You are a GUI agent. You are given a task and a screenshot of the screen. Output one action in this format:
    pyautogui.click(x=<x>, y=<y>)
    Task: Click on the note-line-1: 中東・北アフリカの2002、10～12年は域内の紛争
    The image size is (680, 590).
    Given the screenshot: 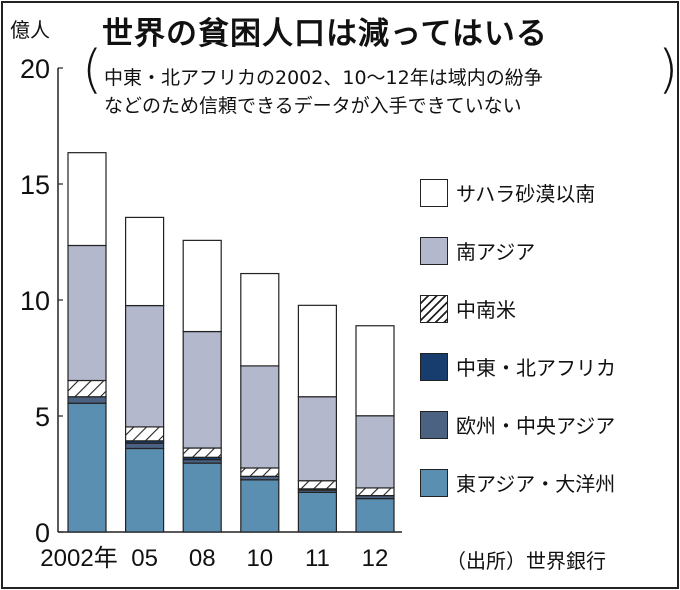 What is the action you would take?
    pyautogui.click(x=323, y=78)
    